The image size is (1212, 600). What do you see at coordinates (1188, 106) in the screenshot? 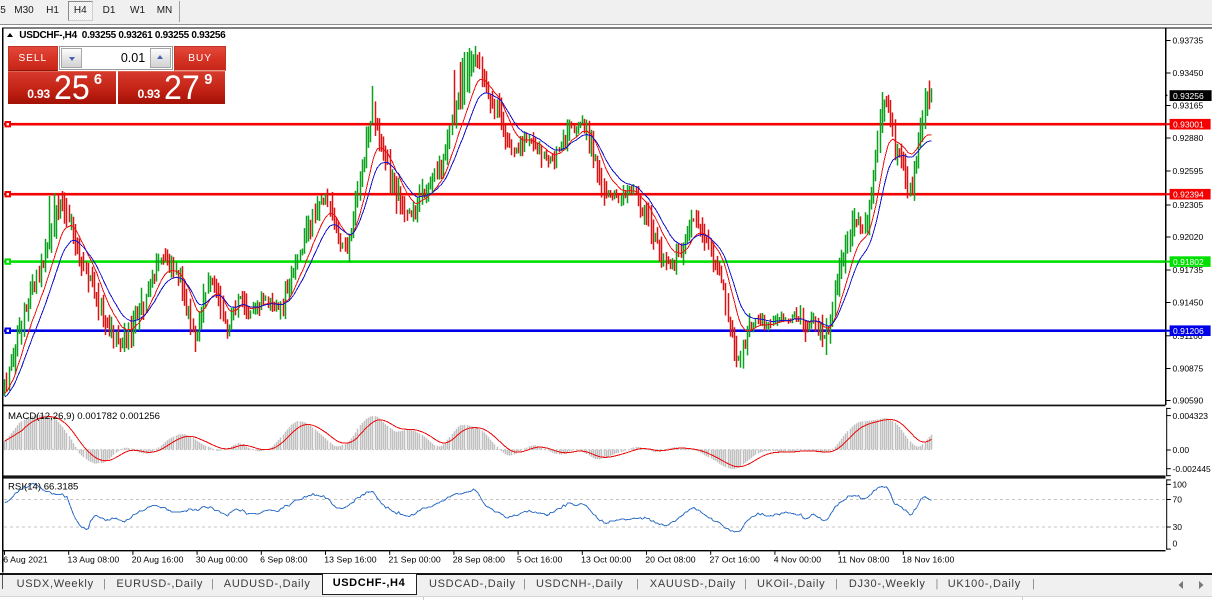
I see `svg-text: 0.93165` at bounding box center [1188, 106].